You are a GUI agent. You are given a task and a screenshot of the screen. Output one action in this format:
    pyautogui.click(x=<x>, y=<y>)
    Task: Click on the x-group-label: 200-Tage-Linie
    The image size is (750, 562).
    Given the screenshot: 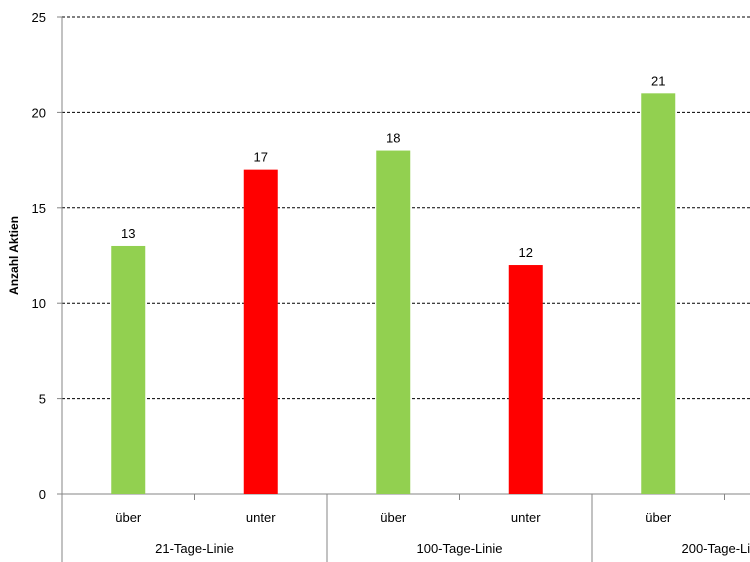 What is the action you would take?
    pyautogui.click(x=715, y=548)
    